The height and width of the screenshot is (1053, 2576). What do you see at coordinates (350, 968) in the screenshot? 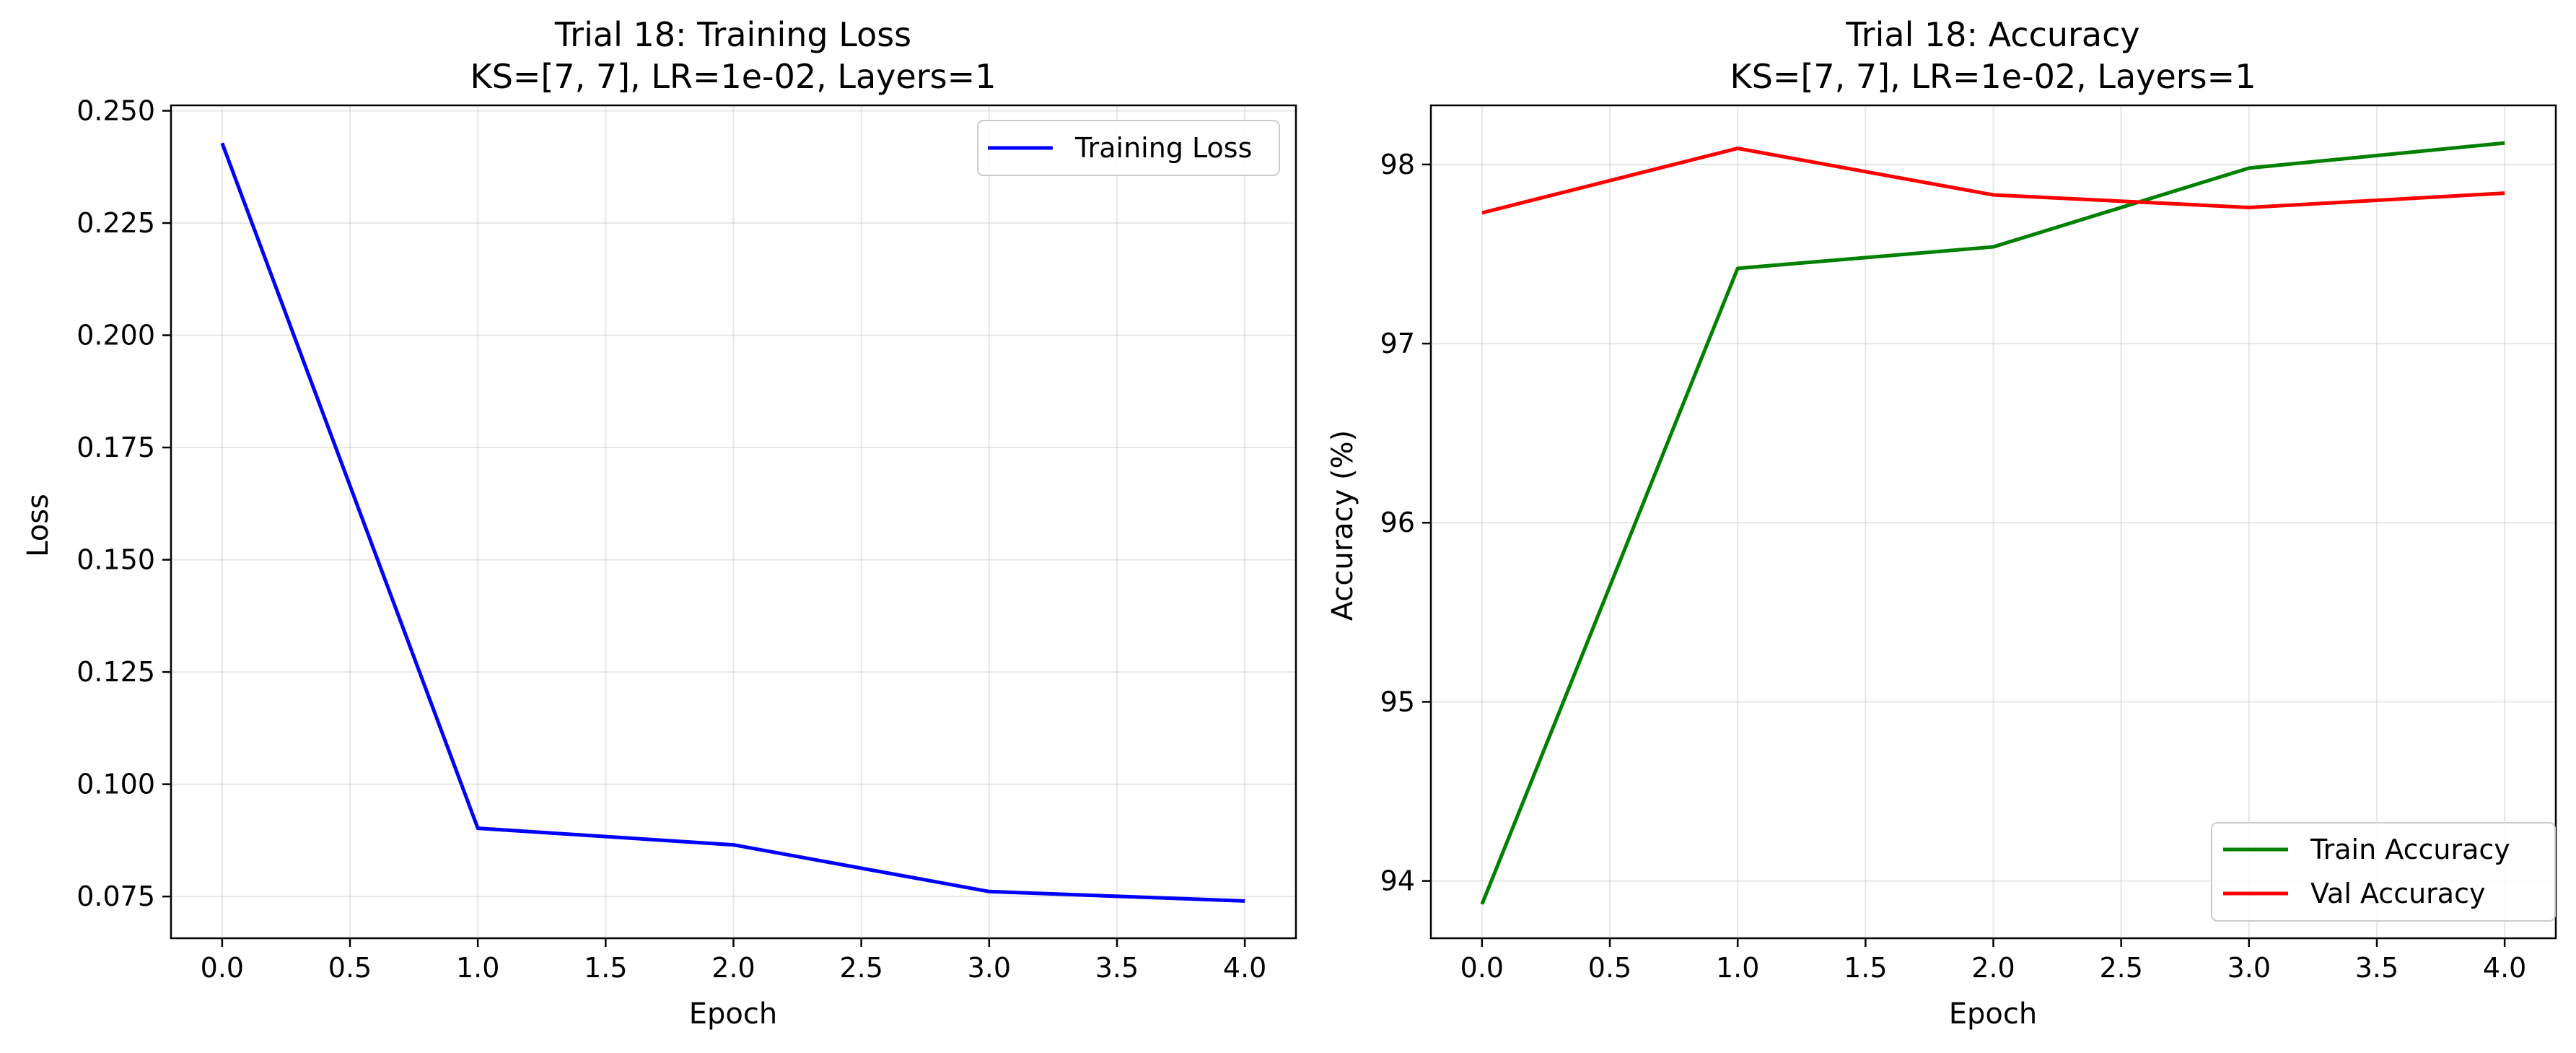
I see `loss-chart-x-tick-label: 0.5` at bounding box center [350, 968].